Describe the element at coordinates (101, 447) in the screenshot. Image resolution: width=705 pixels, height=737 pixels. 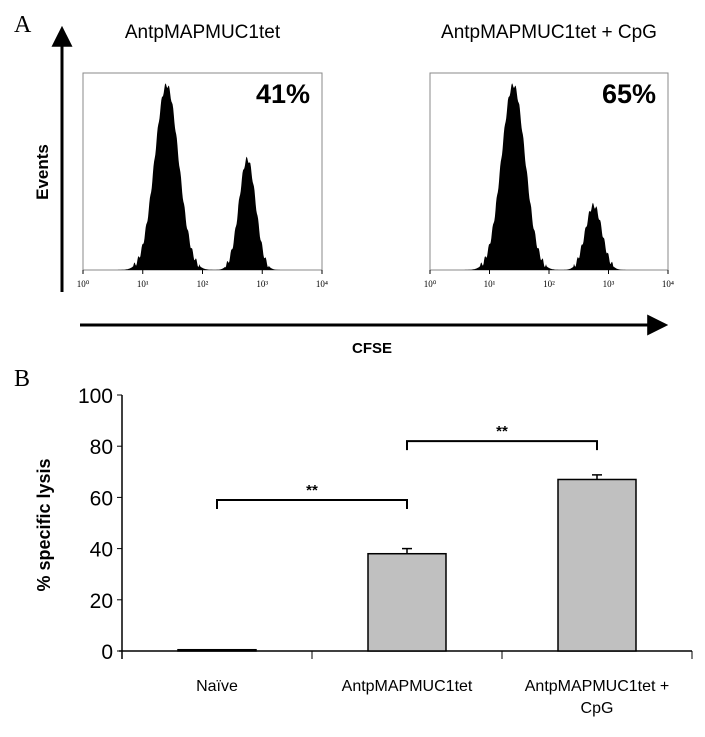
I see `y-tick-label: 80` at that location.